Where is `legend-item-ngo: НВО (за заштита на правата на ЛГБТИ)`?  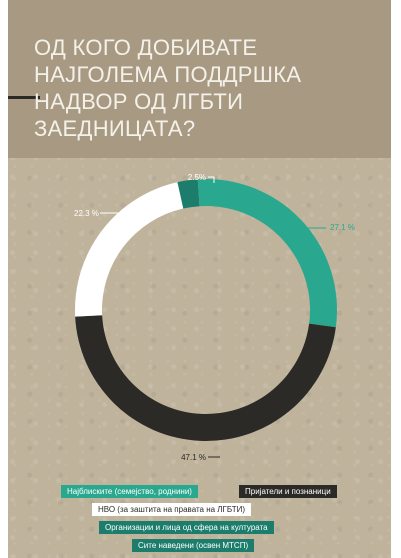 legend-item-ngo: НВО (за заштита на правата на ЛГБТИ) is located at coordinates (172, 509).